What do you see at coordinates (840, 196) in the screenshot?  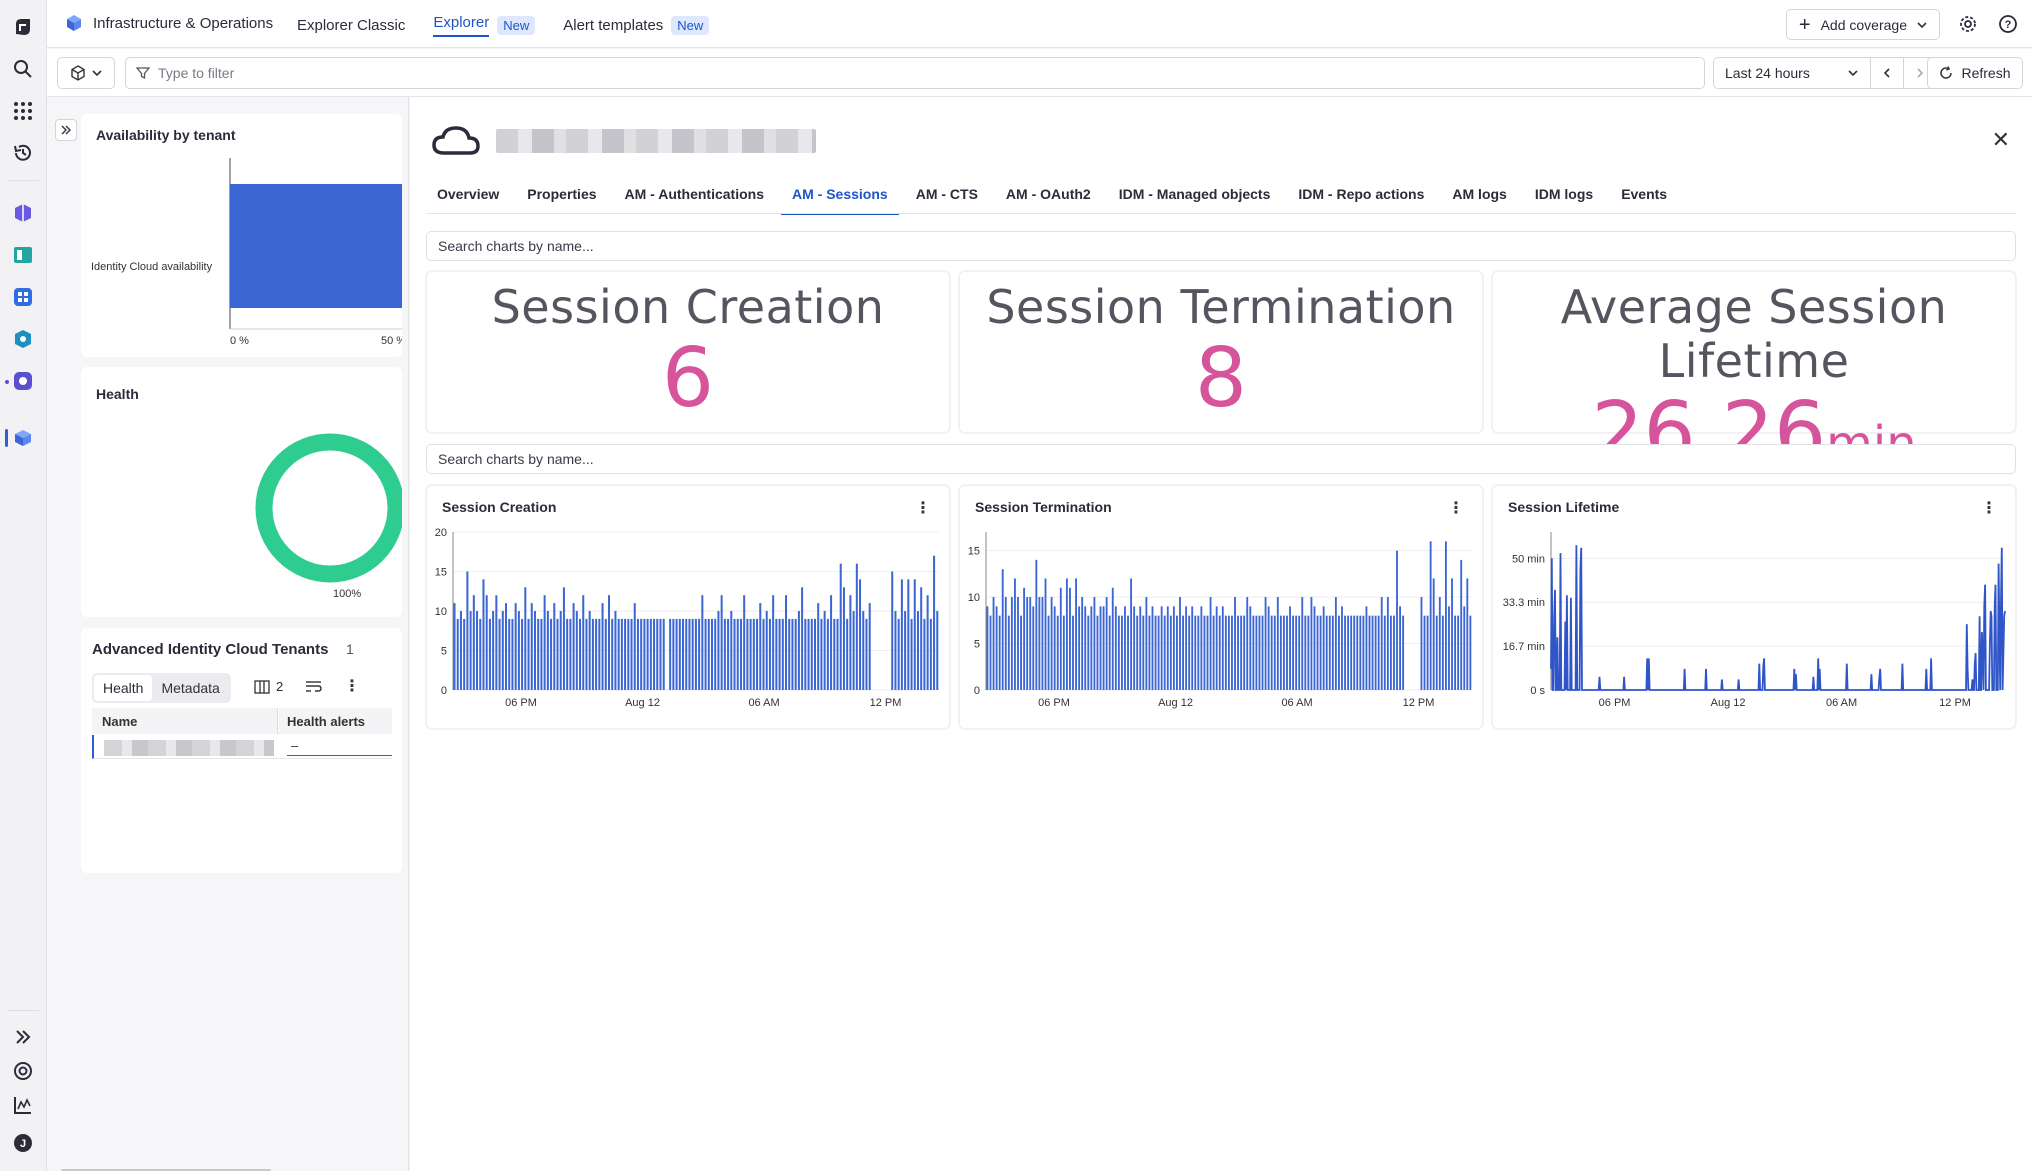 I see `tab-am-sessions: AM - Sessions` at bounding box center [840, 196].